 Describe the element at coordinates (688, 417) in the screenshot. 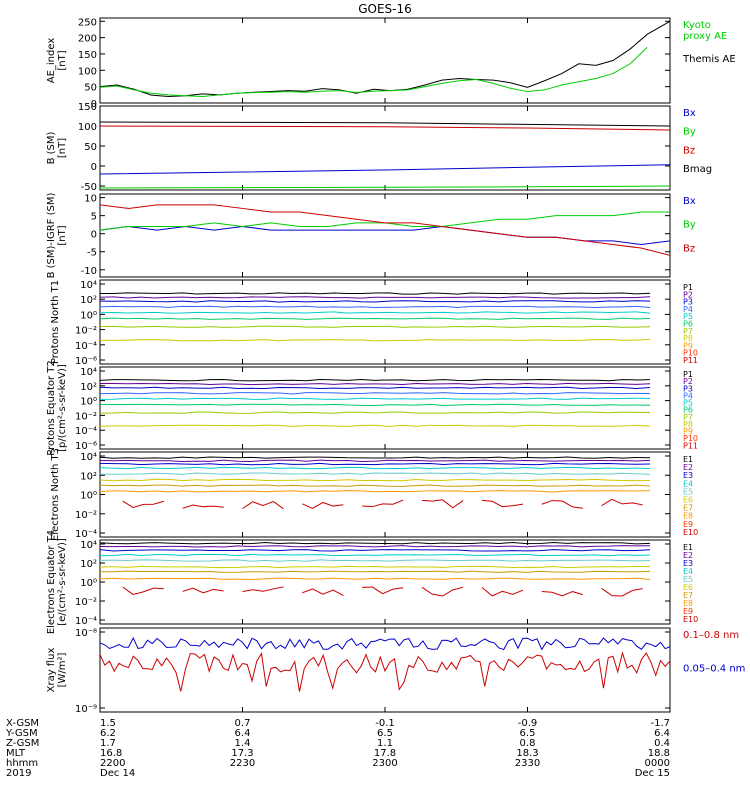

I see `legend-entry: P7` at that location.